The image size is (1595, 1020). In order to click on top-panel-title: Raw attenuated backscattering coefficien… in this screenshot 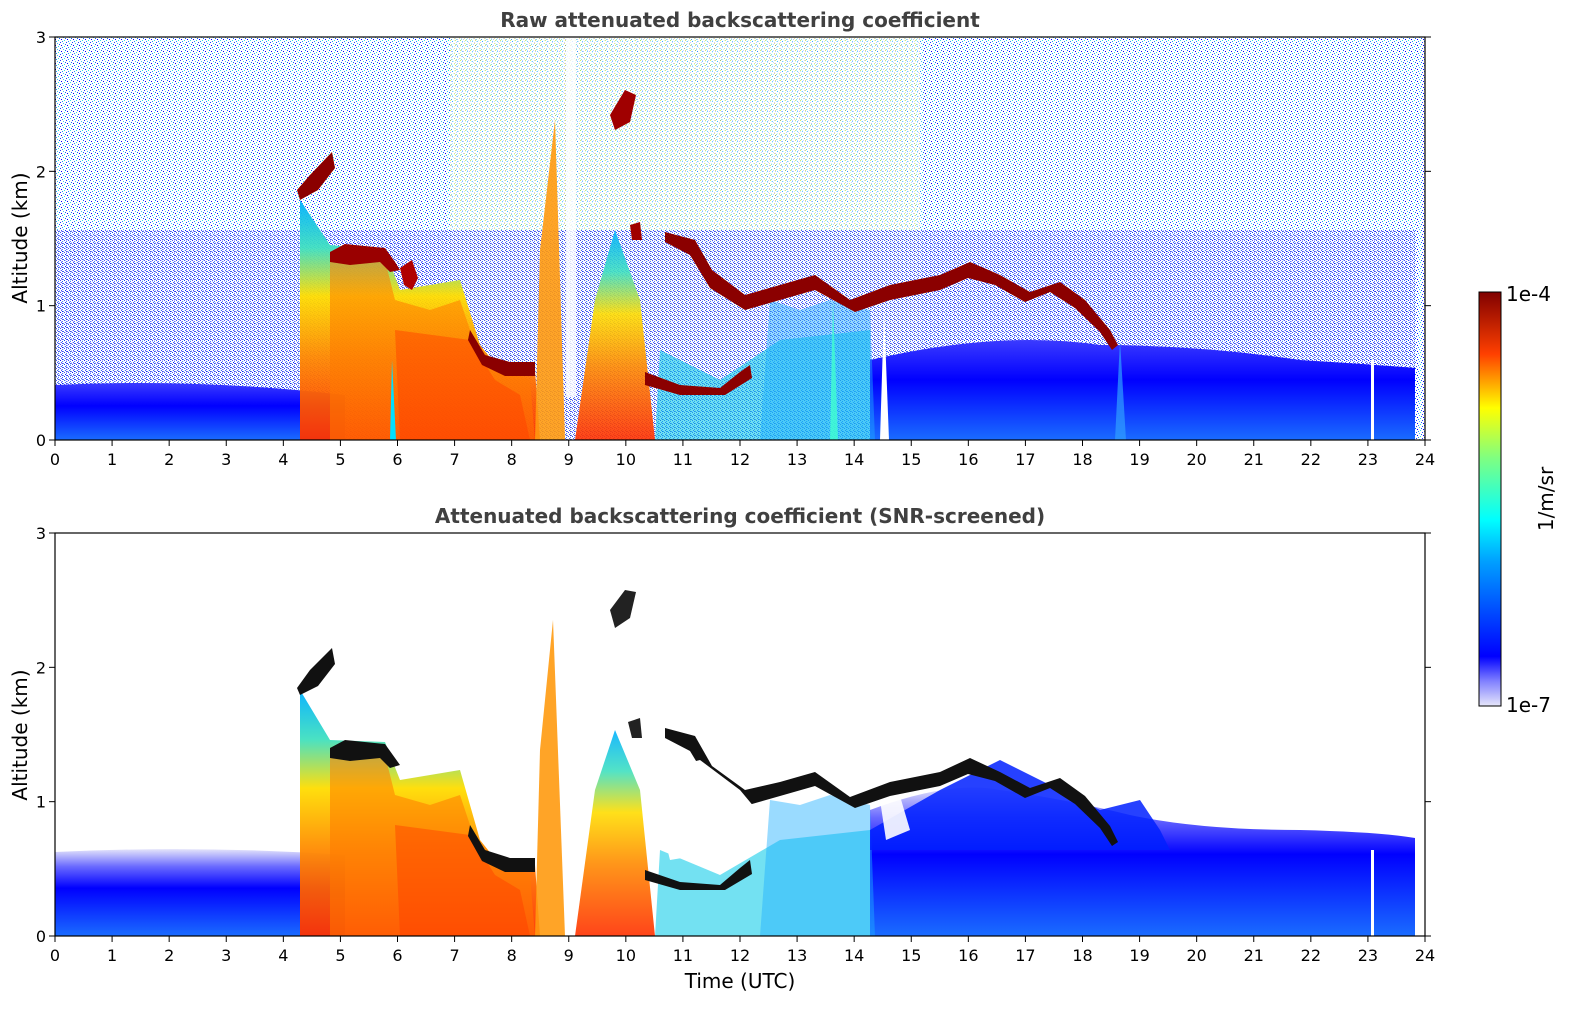, I will do `click(740, 20)`.